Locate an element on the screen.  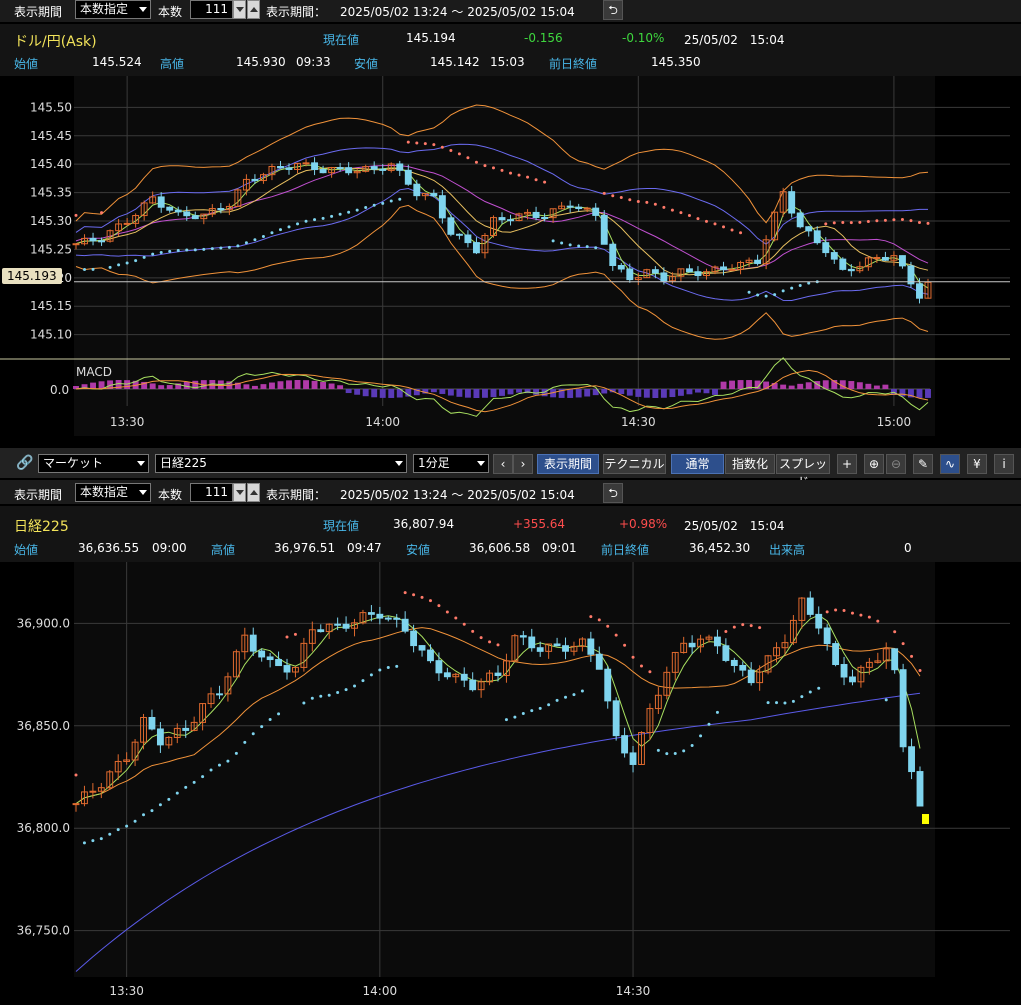
zoom-out-icon: ⊖ is located at coordinates (896, 464).